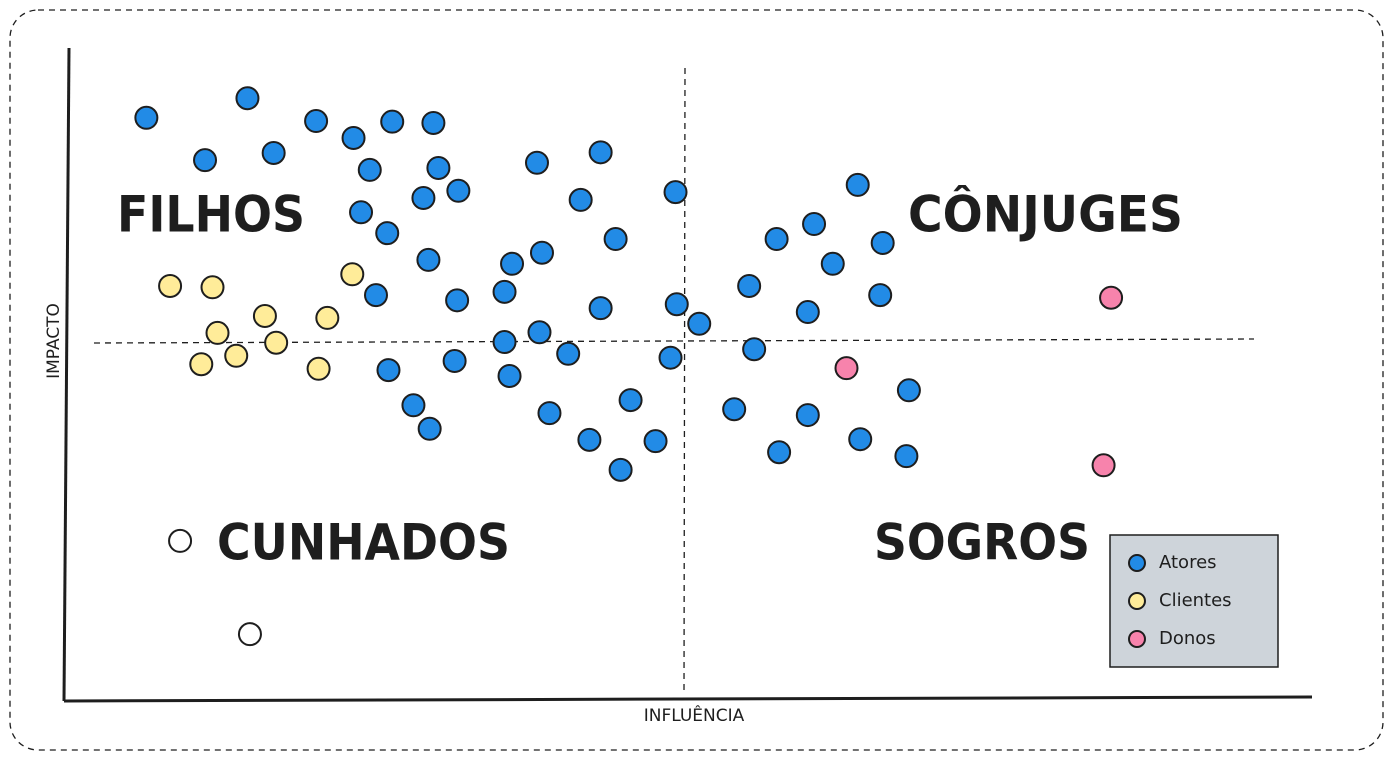 The height and width of the screenshot is (761, 1394). Describe the element at coordinates (363, 543) in the screenshot. I see `quadrant-label: CUNHADOS` at that location.